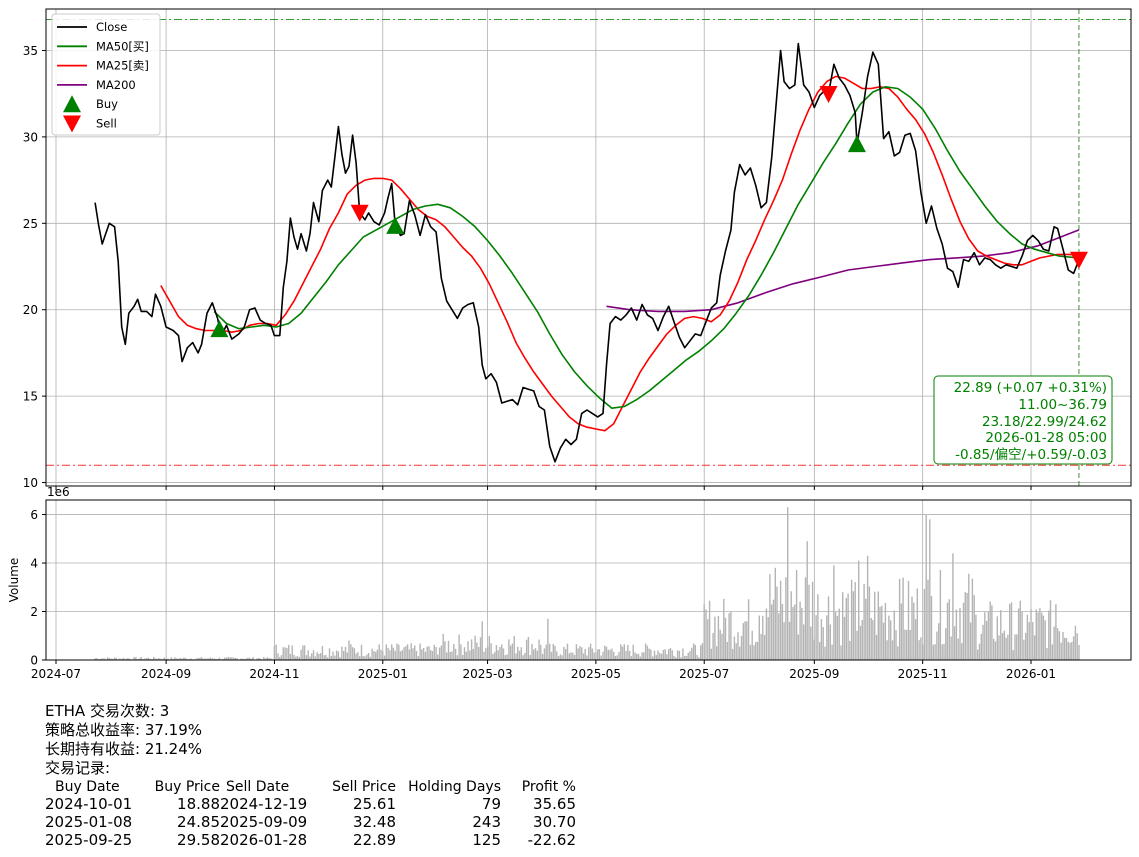  I want to click on buy-marker, so click(395, 225).